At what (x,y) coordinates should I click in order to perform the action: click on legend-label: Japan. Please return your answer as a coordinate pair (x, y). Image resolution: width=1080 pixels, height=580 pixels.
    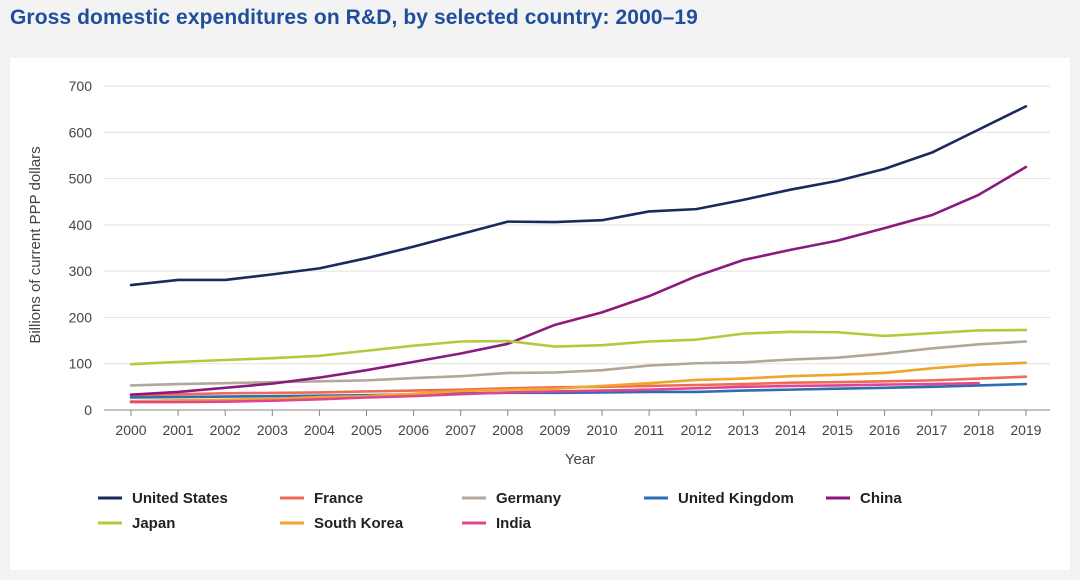
    Looking at the image, I should click on (153, 523).